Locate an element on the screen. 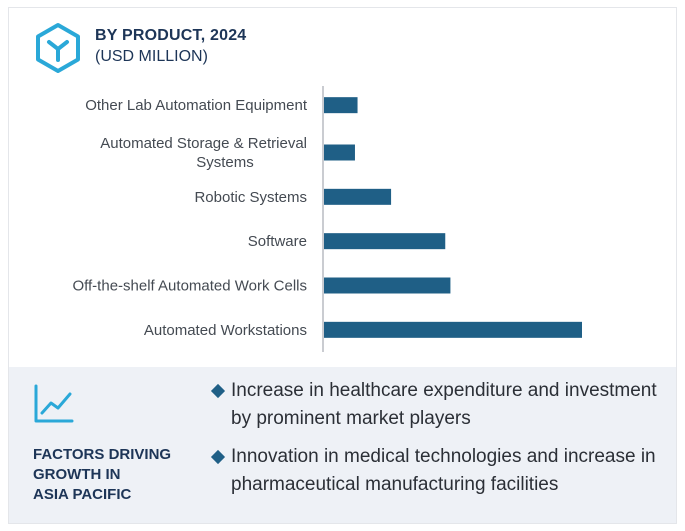  category-label: Automated Storage & Retrieval Systems is located at coordinates (203, 153).